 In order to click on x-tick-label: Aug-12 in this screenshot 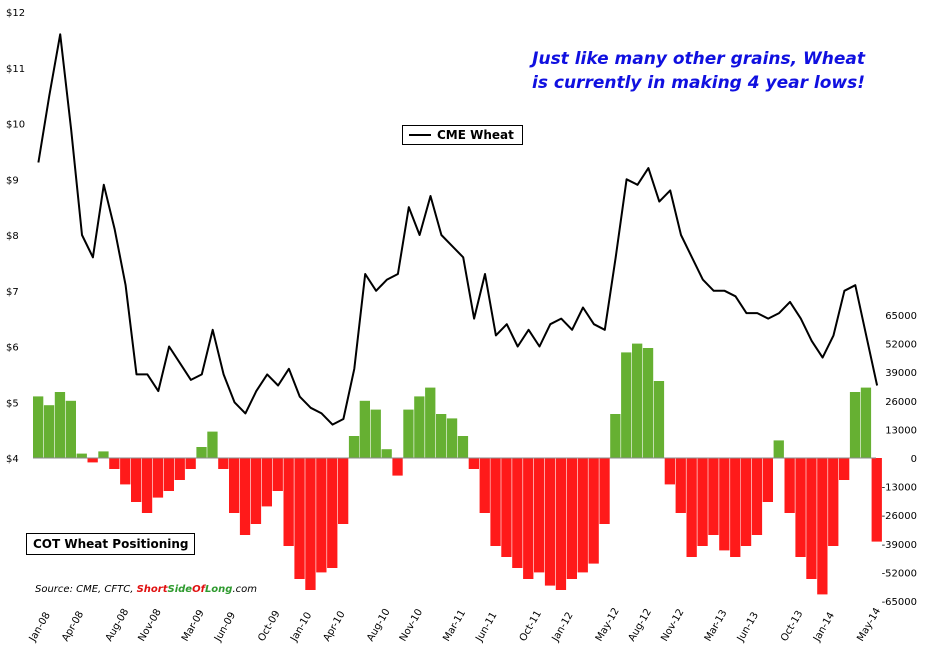, I will do `click(640, 625)`.